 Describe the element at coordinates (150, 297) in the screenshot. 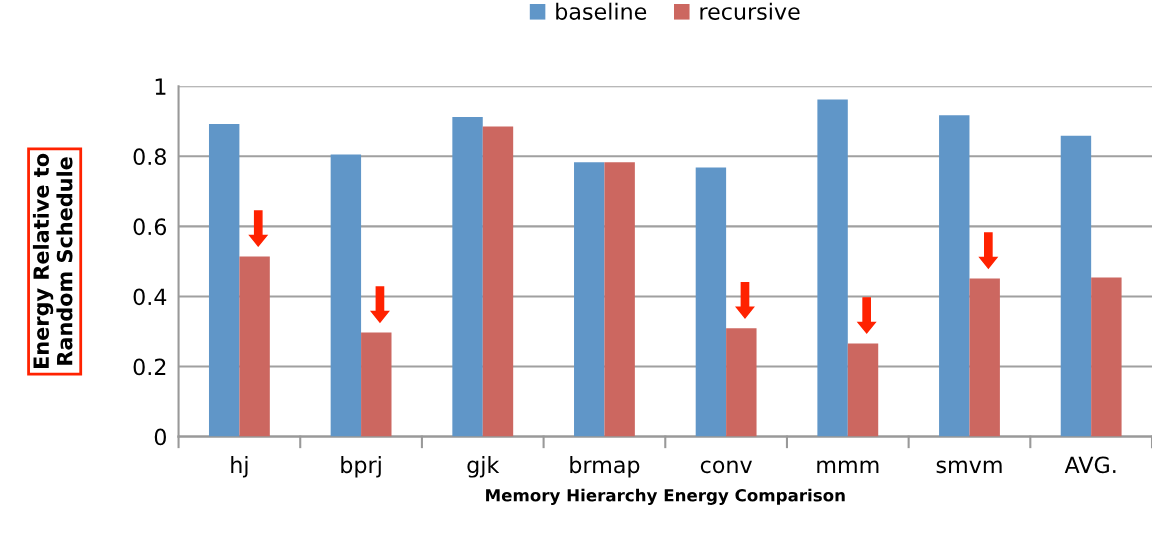

I see `y-tick-label: 0.4` at that location.